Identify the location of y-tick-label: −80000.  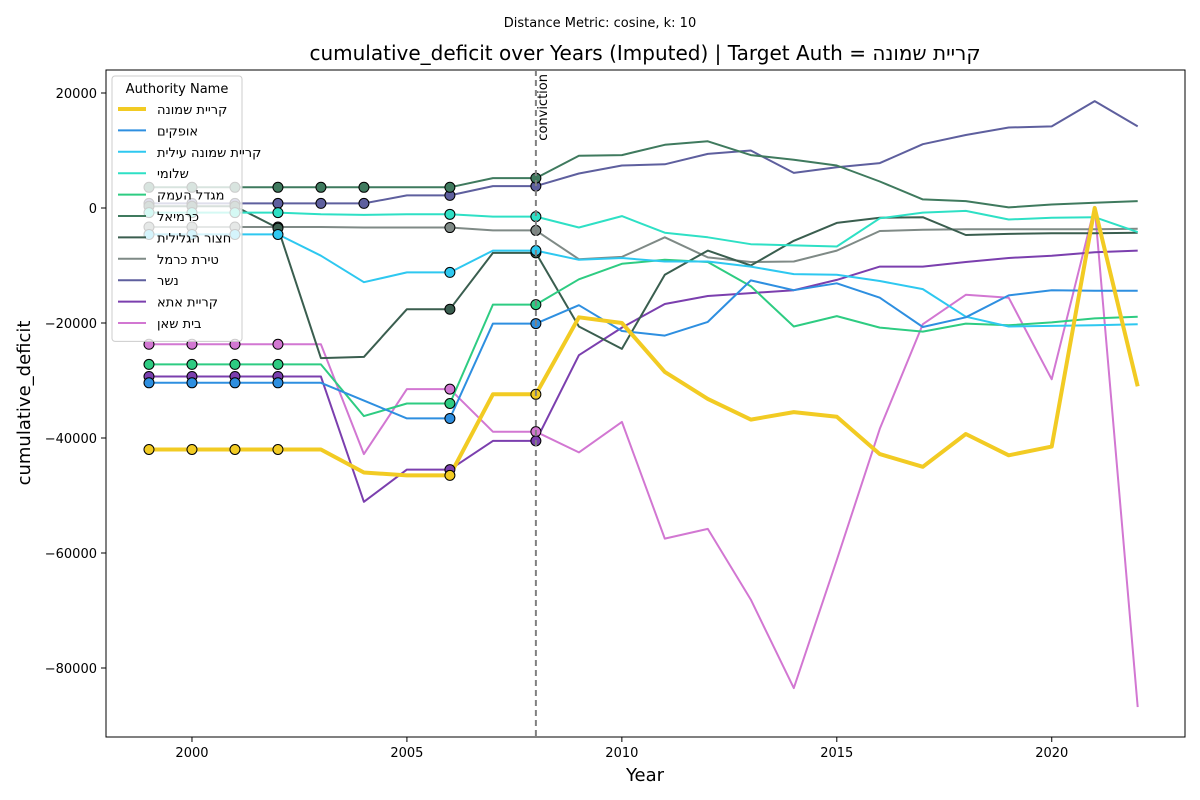
(71, 669).